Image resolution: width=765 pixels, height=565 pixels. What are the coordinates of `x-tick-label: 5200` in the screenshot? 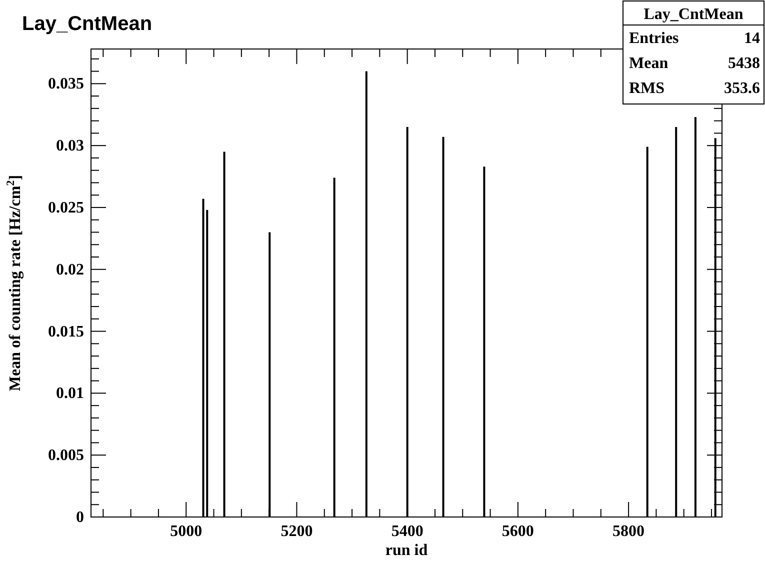 It's located at (296, 531).